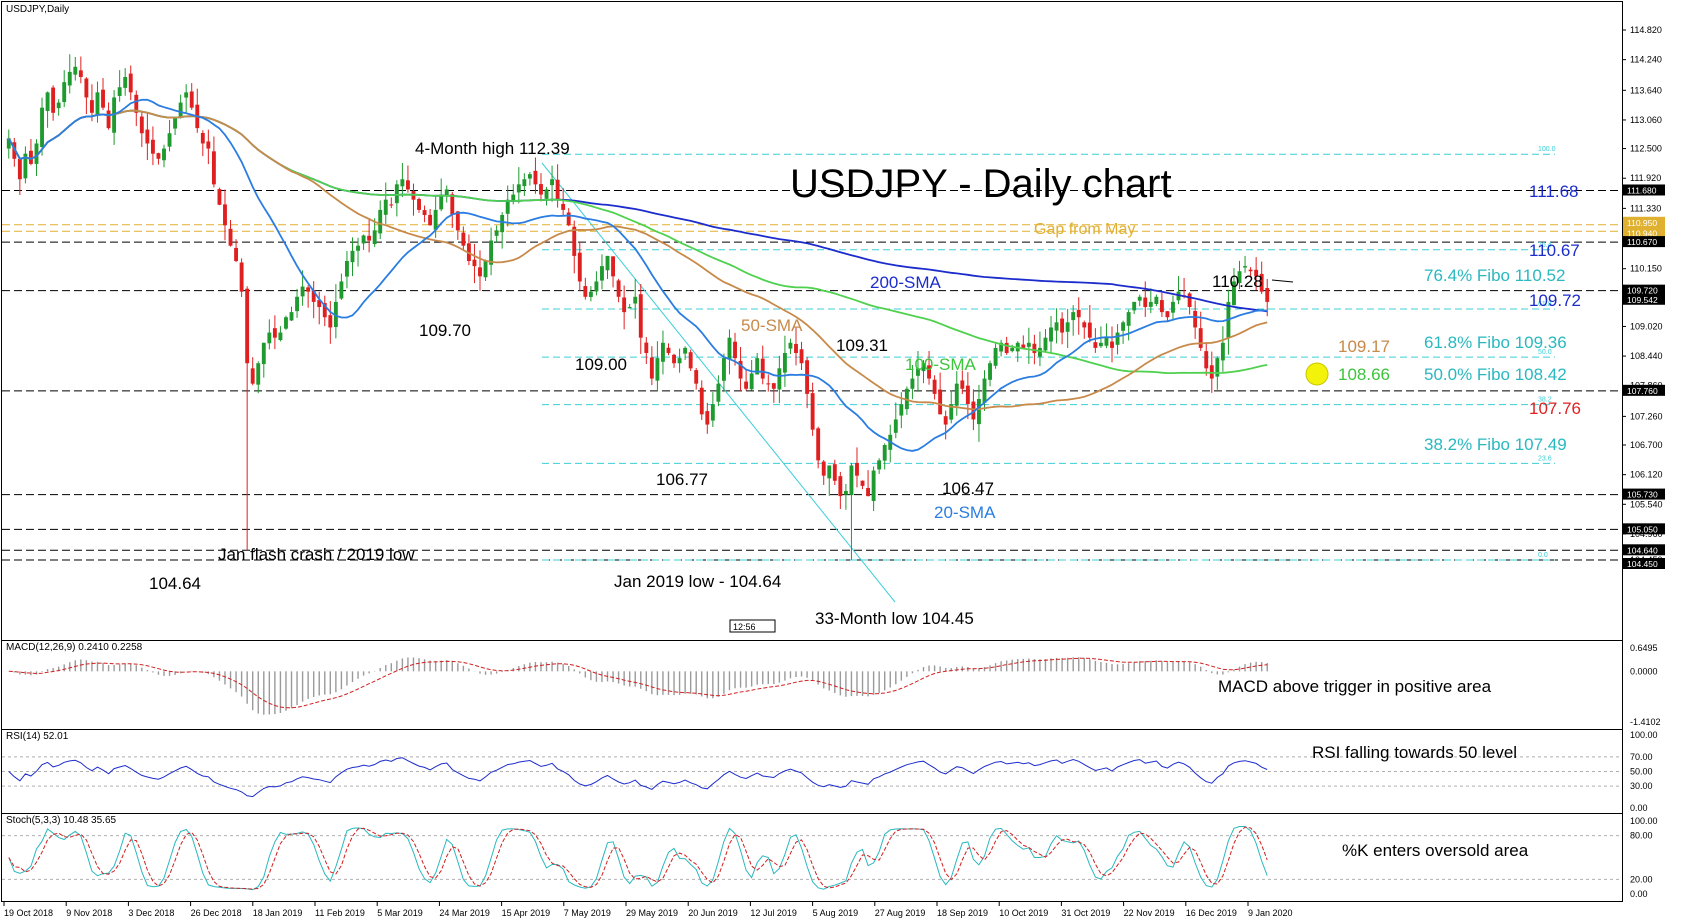 This screenshot has height=924, width=1685. Describe the element at coordinates (316, 554) in the screenshot. I see `label-flash-crash: Jan flash crash / 2019 low` at that location.